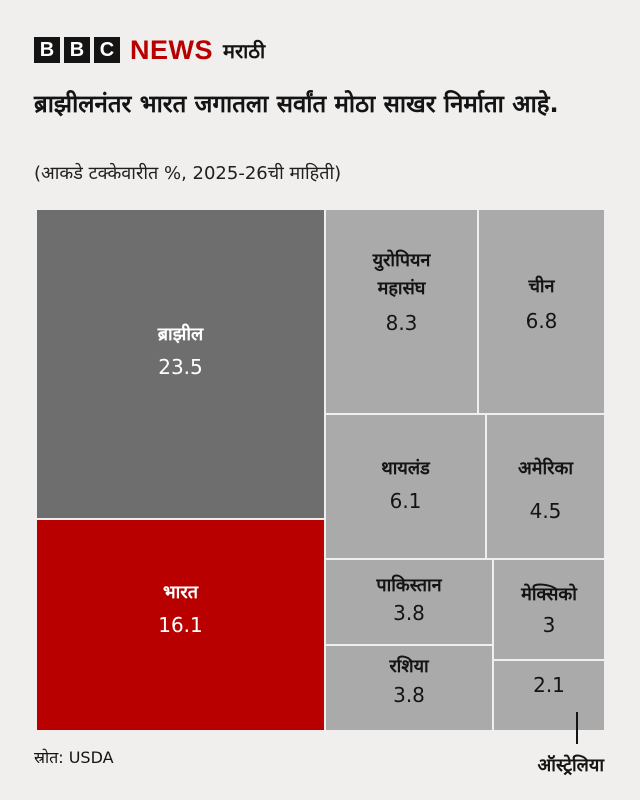  I want to click on tile-label: पाकिस्तान, so click(408, 585).